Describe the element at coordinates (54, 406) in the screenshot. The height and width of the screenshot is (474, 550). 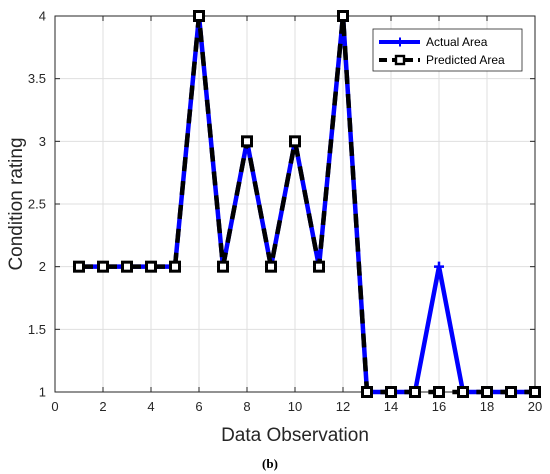
I see `x-tick-label: 0` at that location.